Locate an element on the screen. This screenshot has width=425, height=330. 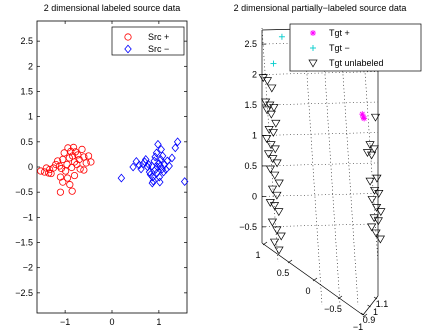
right-y-axis: 0.911.1 is located at coordinates (374, 310).